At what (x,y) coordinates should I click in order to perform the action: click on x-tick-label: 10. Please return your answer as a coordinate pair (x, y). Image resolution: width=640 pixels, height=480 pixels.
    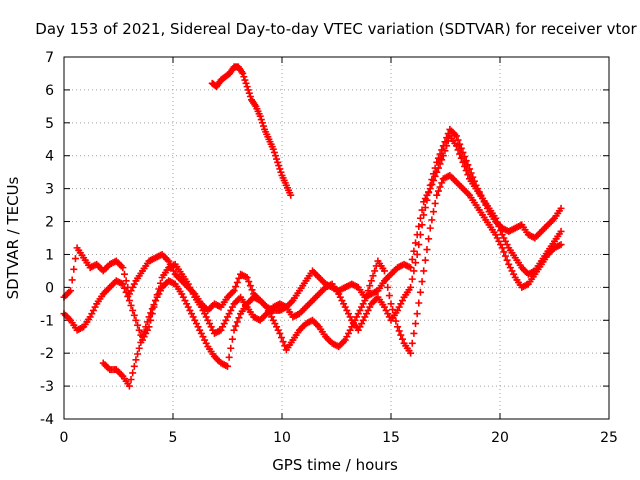
    Looking at the image, I should click on (282, 438).